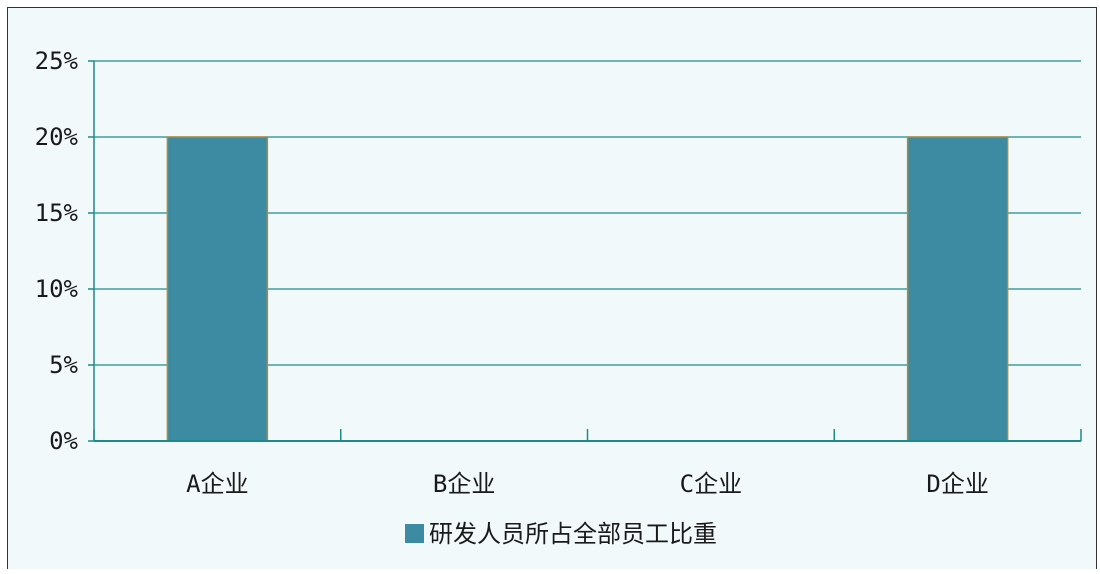 This screenshot has width=1100, height=574. What do you see at coordinates (957, 484) in the screenshot?
I see `x-tick-label: D企业` at bounding box center [957, 484].